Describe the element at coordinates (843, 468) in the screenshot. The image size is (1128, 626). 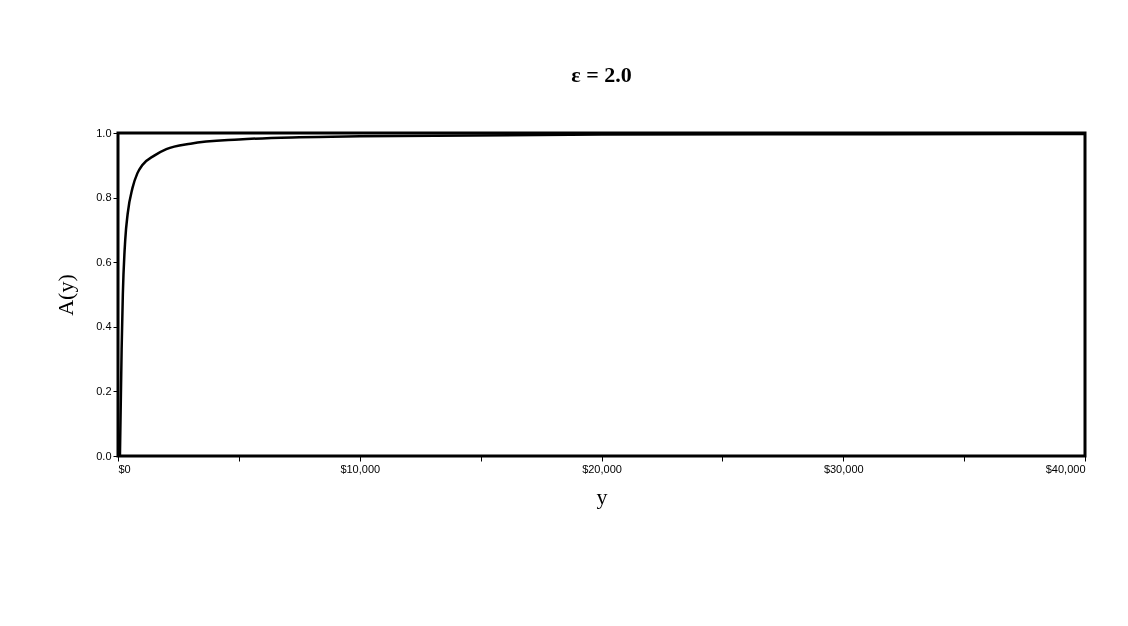
I see `x-tick-label: $30,000` at that location.